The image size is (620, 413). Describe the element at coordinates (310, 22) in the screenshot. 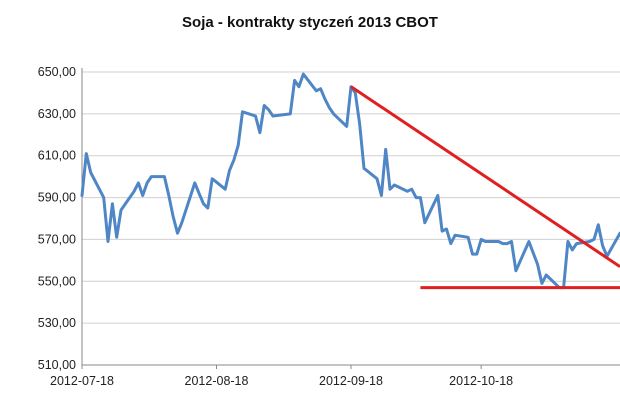

I see `chart-title: Soja - kontrakty styczeń 2013 CBOT` at that location.